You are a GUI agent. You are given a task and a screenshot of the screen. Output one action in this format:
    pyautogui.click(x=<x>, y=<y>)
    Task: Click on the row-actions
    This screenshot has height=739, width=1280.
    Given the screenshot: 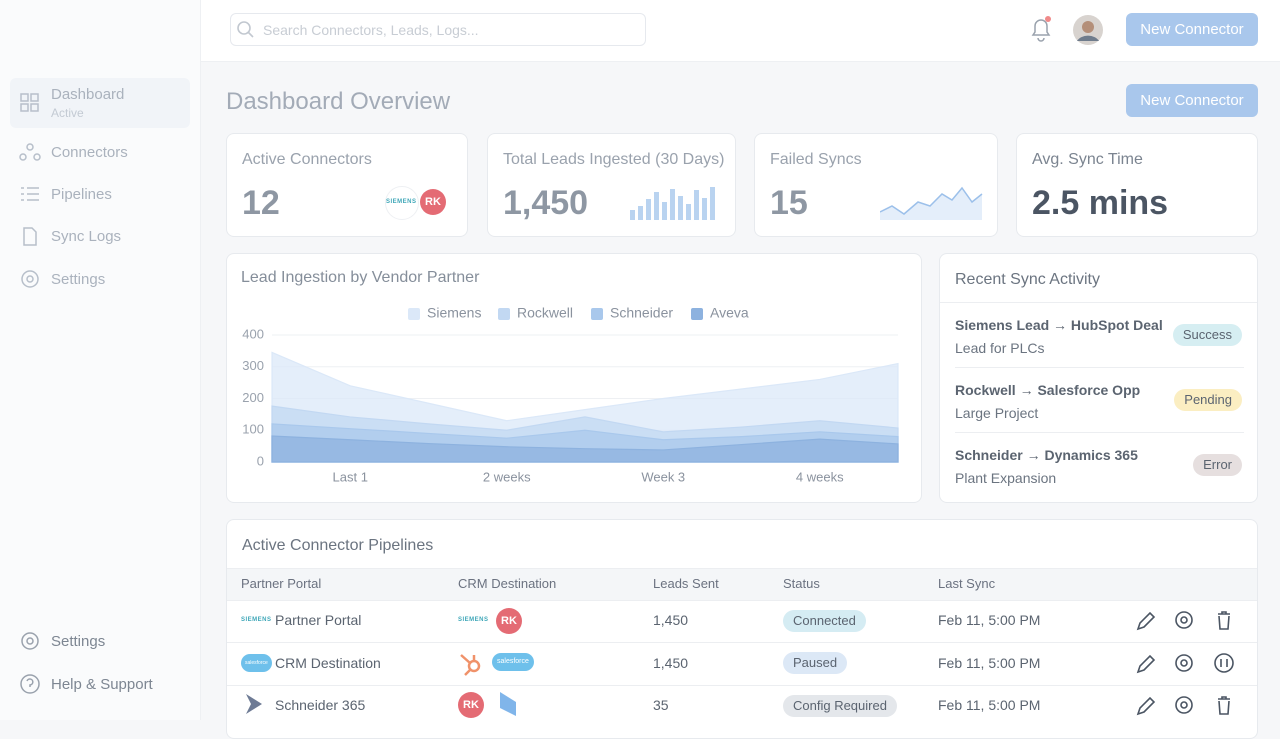 What is the action you would take?
    pyautogui.click(x=1185, y=664)
    